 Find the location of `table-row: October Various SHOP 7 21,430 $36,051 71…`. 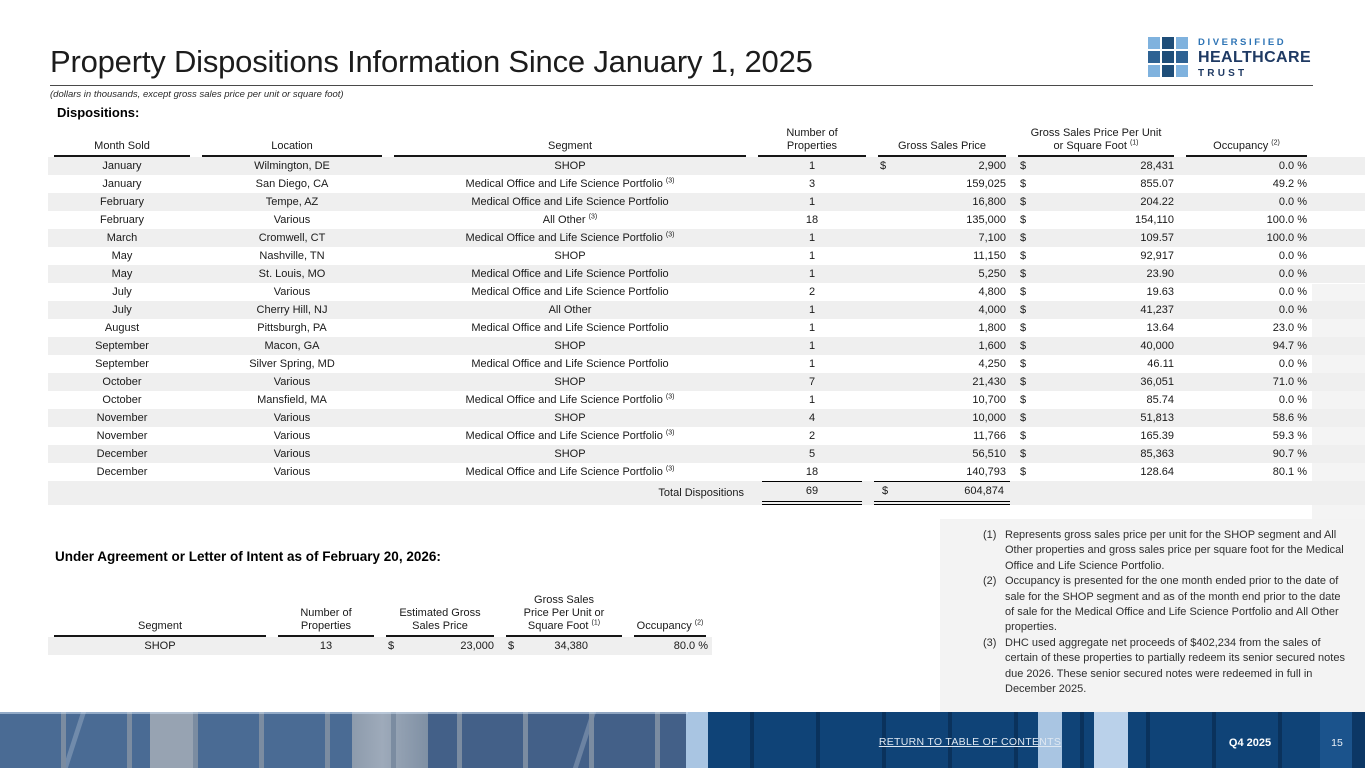

table-row: October Various SHOP 7 21,430 $36,051 71… is located at coordinates (706, 382).